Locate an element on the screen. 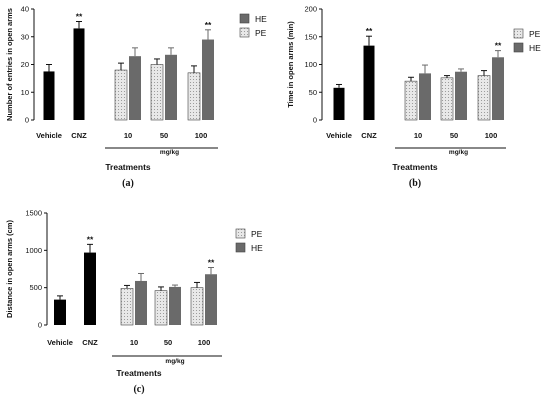 The height and width of the screenshot is (400, 550). y-tick-label: 20 is located at coordinates (25, 64).